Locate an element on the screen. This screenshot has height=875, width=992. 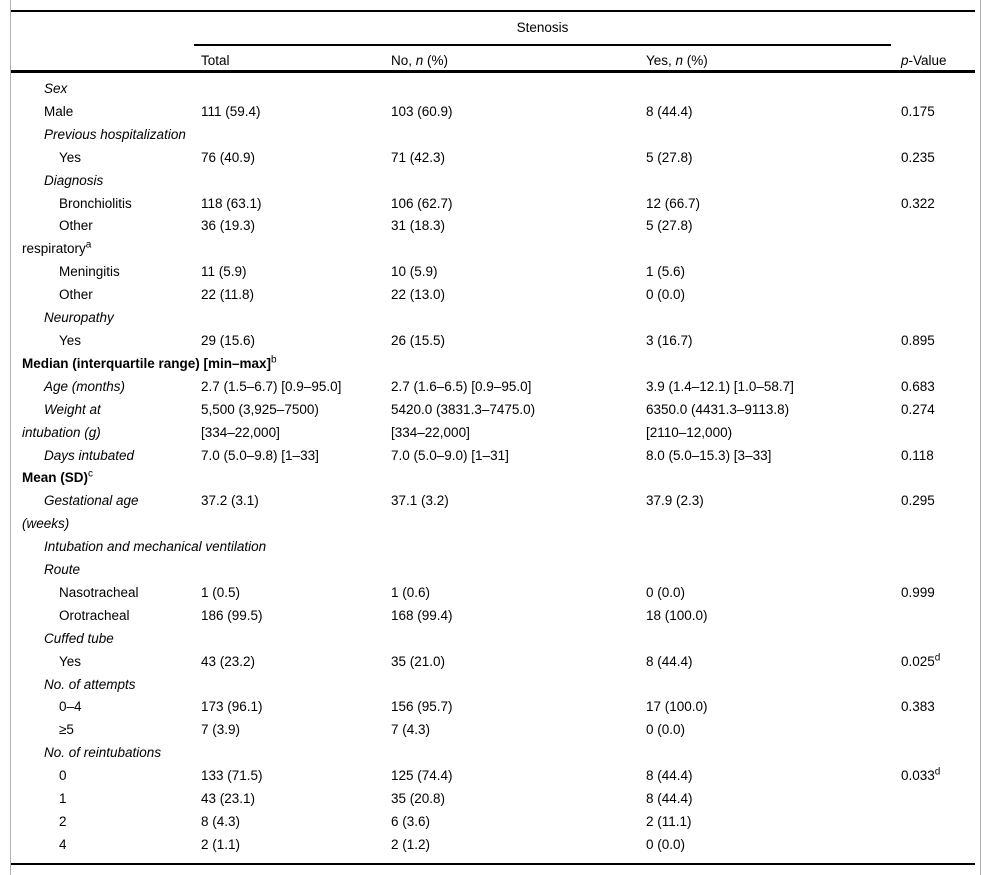
cell-total: 11 (5.9) is located at coordinates (224, 272).